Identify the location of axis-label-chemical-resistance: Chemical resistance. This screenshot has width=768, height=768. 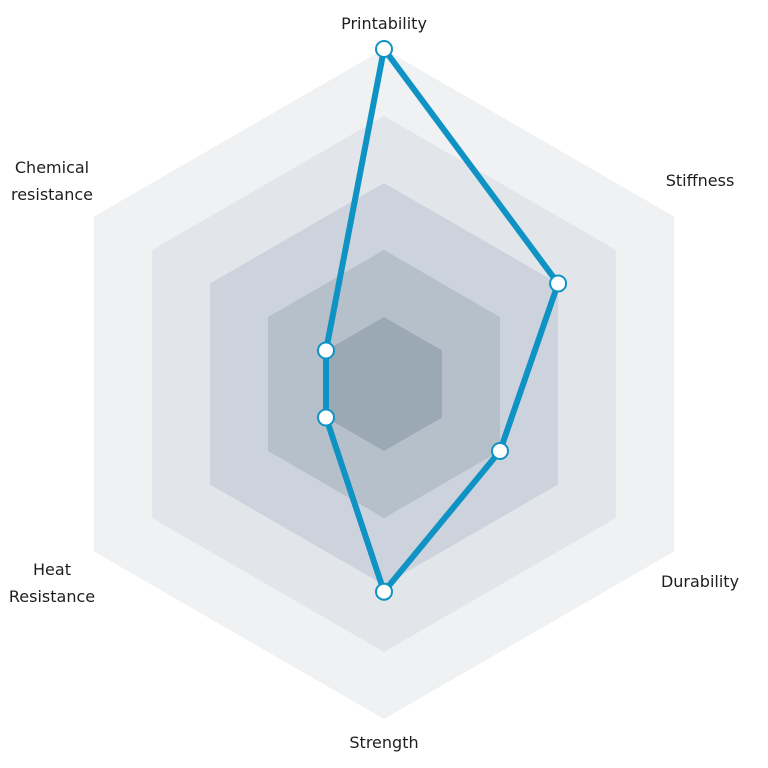
(52, 181).